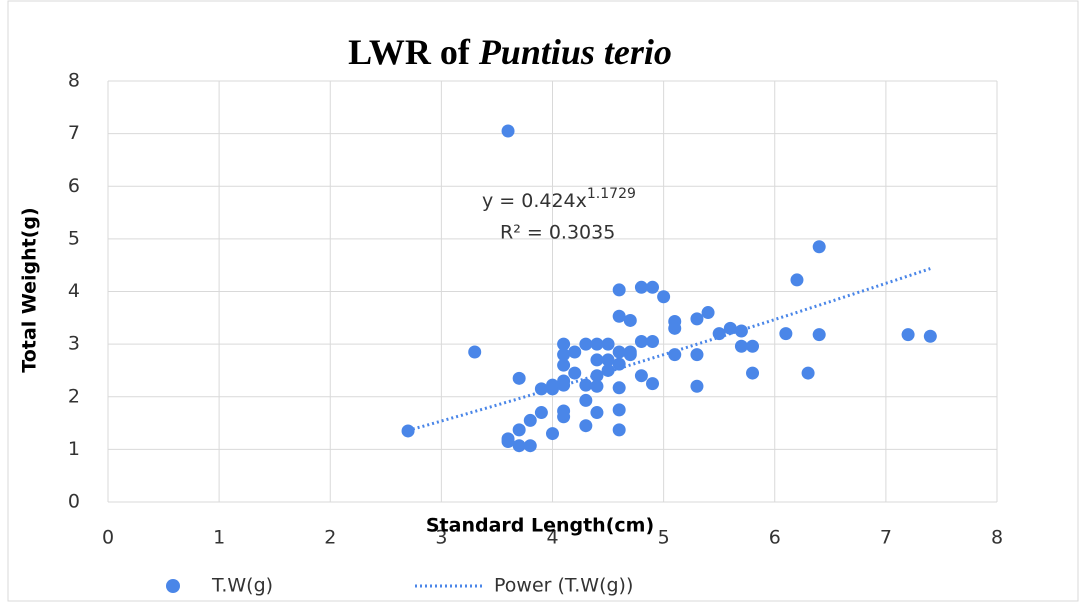 This screenshot has width=1086, height=602. I want to click on equation-exponent: 1.1729, so click(611, 194).